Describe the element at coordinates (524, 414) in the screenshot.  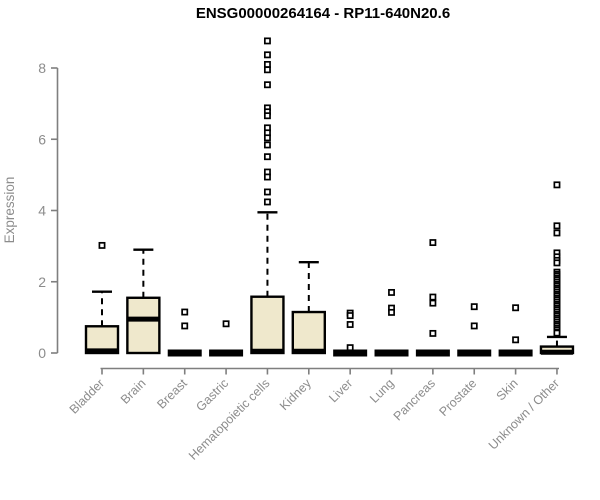
I see `x-tick-label: Unknown / Other` at that location.